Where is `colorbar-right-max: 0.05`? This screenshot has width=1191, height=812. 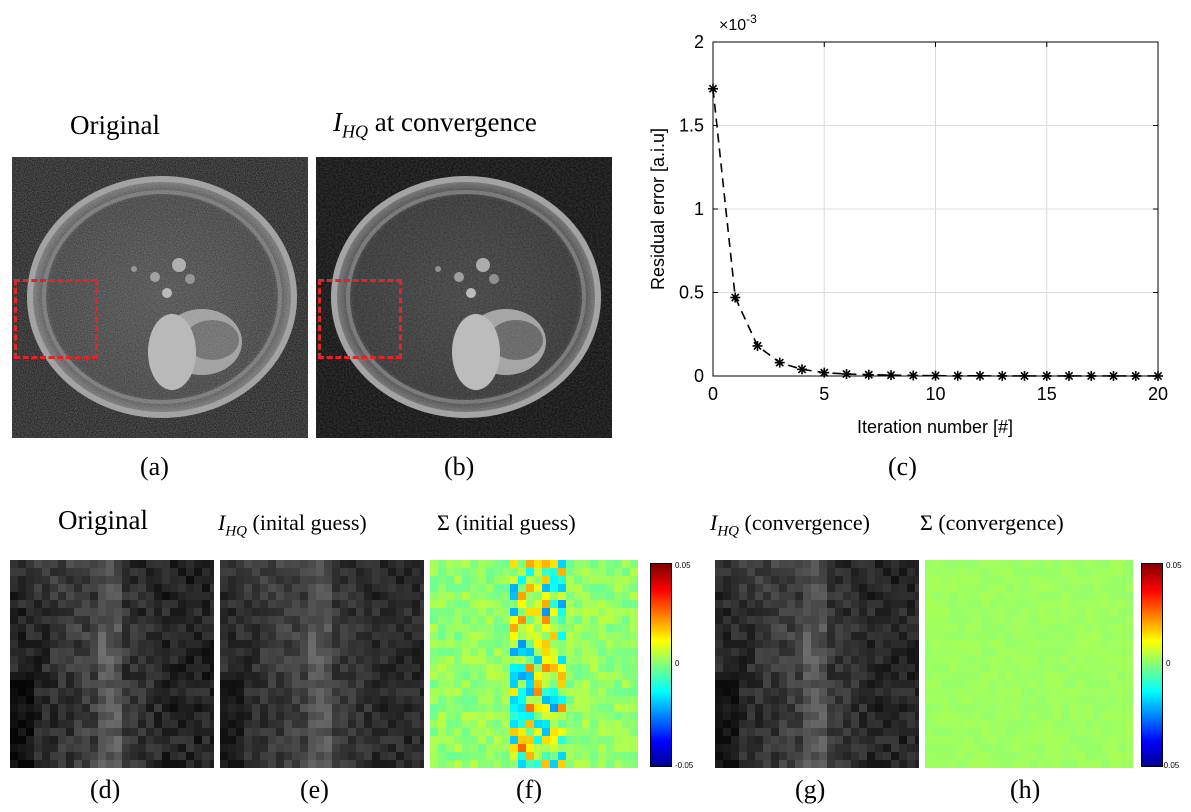 colorbar-right-max: 0.05 is located at coordinates (1174, 565).